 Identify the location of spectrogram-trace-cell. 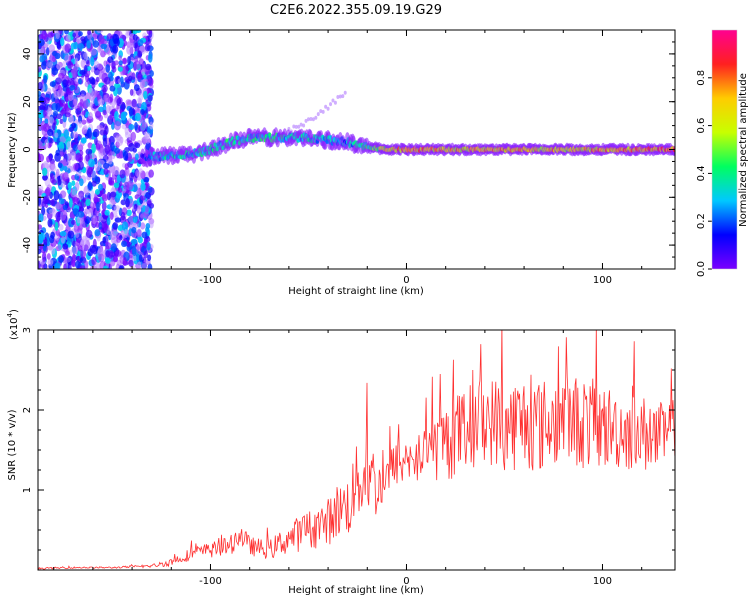
(270, 134).